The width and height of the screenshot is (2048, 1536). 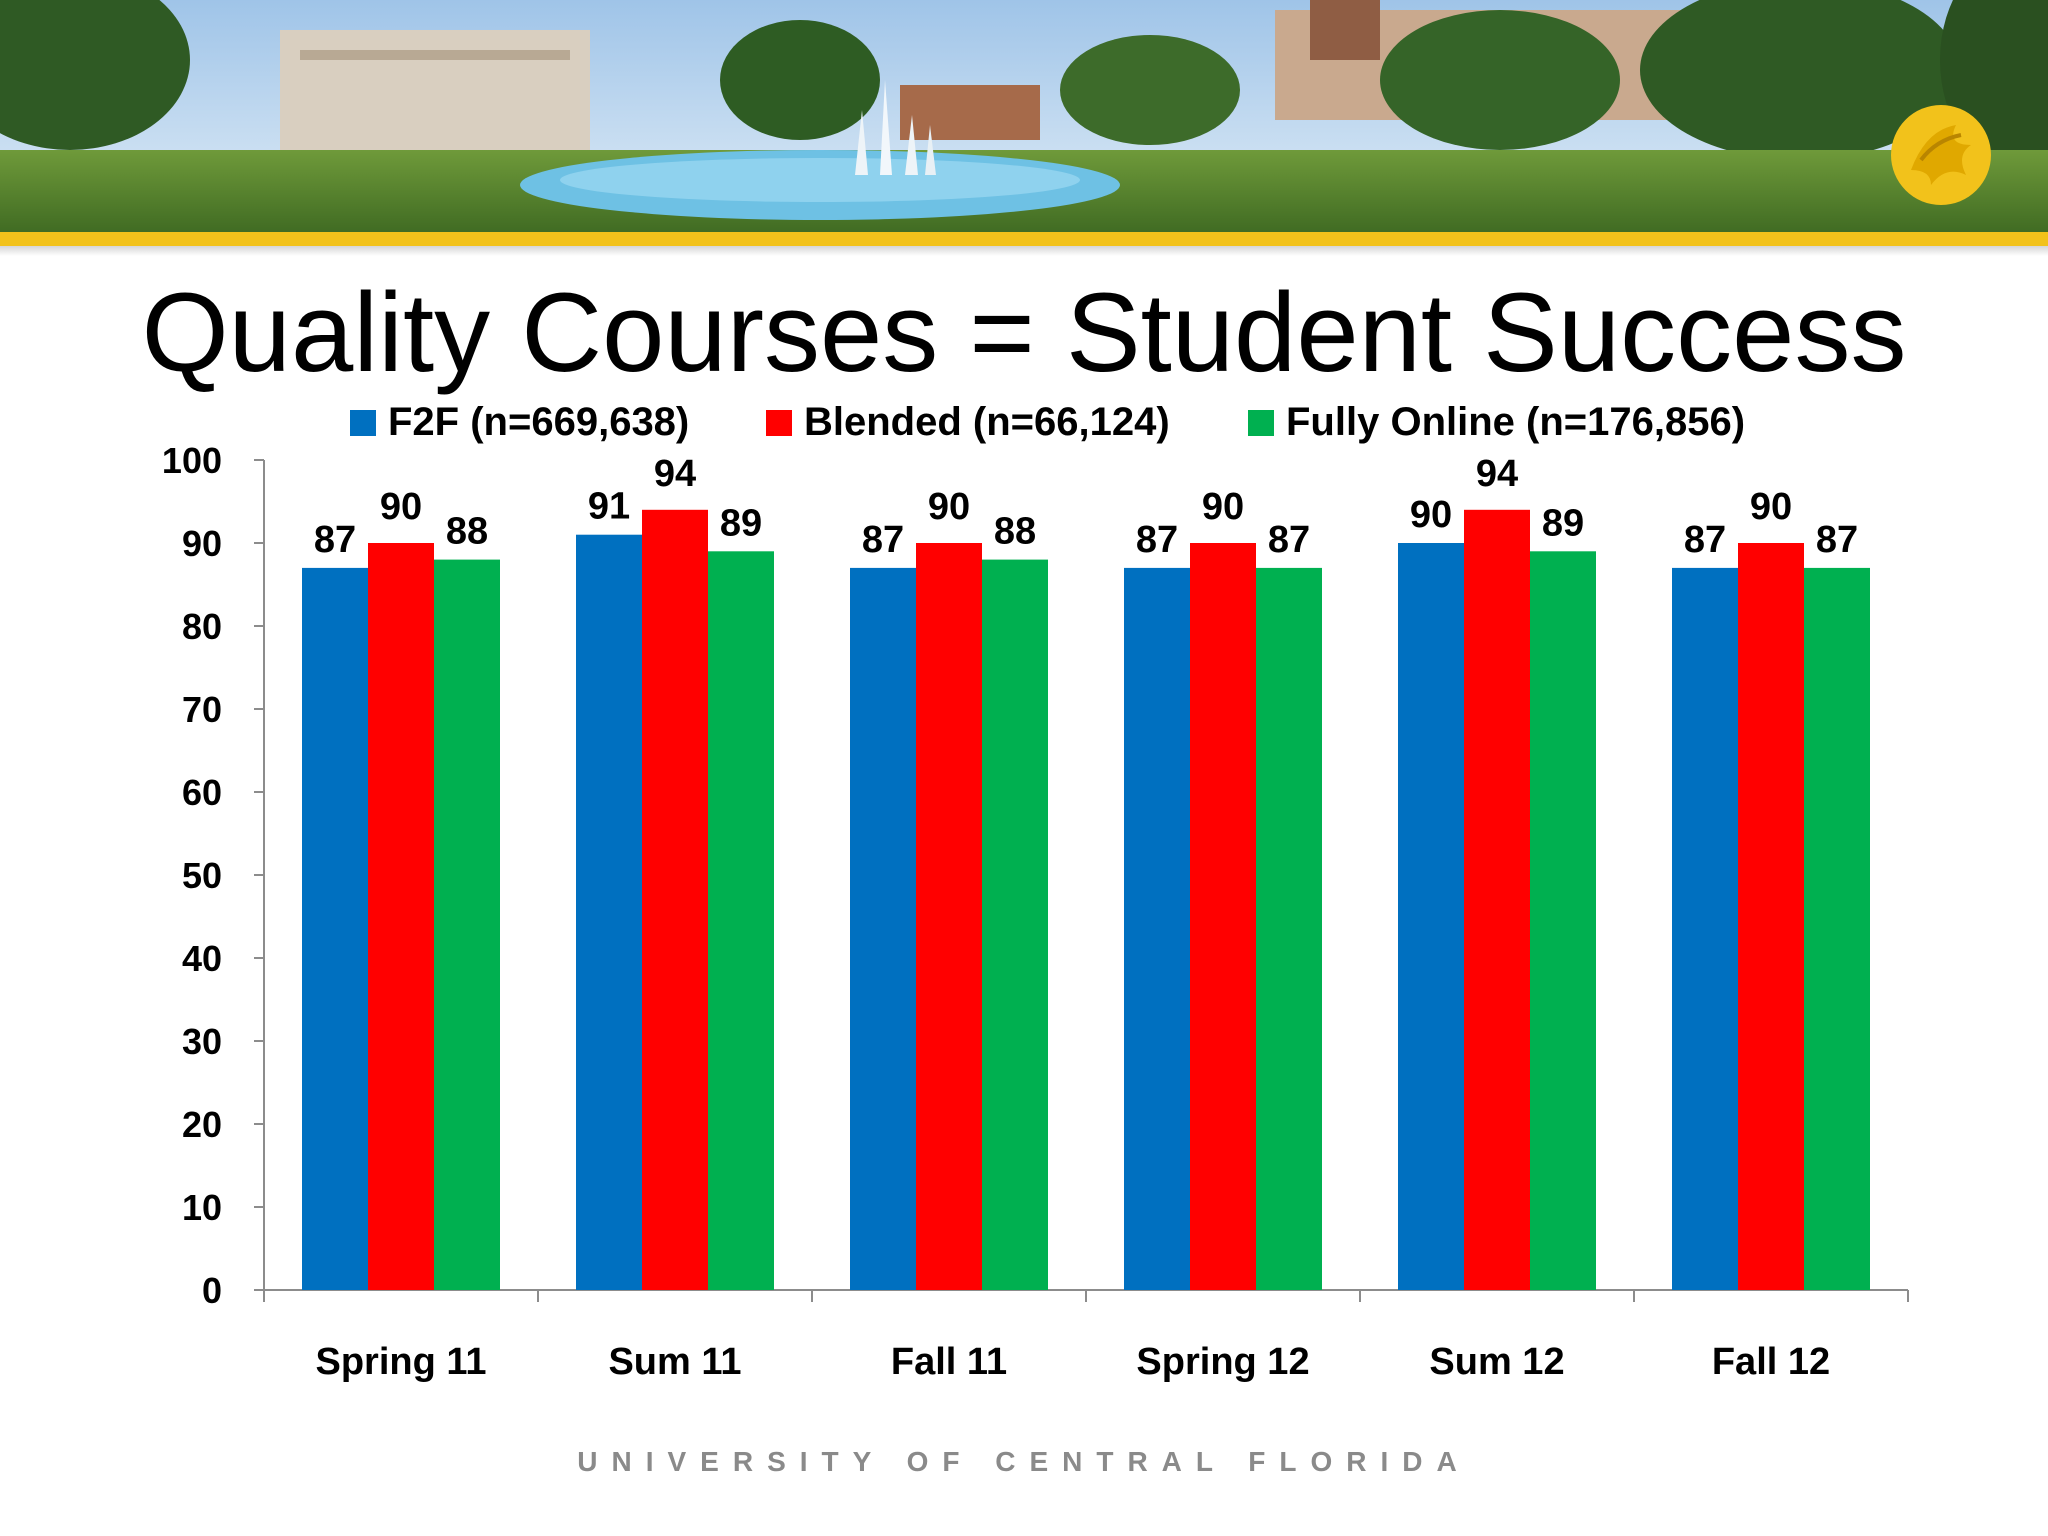 I want to click on y-tick-label: 20, so click(x=202, y=1124).